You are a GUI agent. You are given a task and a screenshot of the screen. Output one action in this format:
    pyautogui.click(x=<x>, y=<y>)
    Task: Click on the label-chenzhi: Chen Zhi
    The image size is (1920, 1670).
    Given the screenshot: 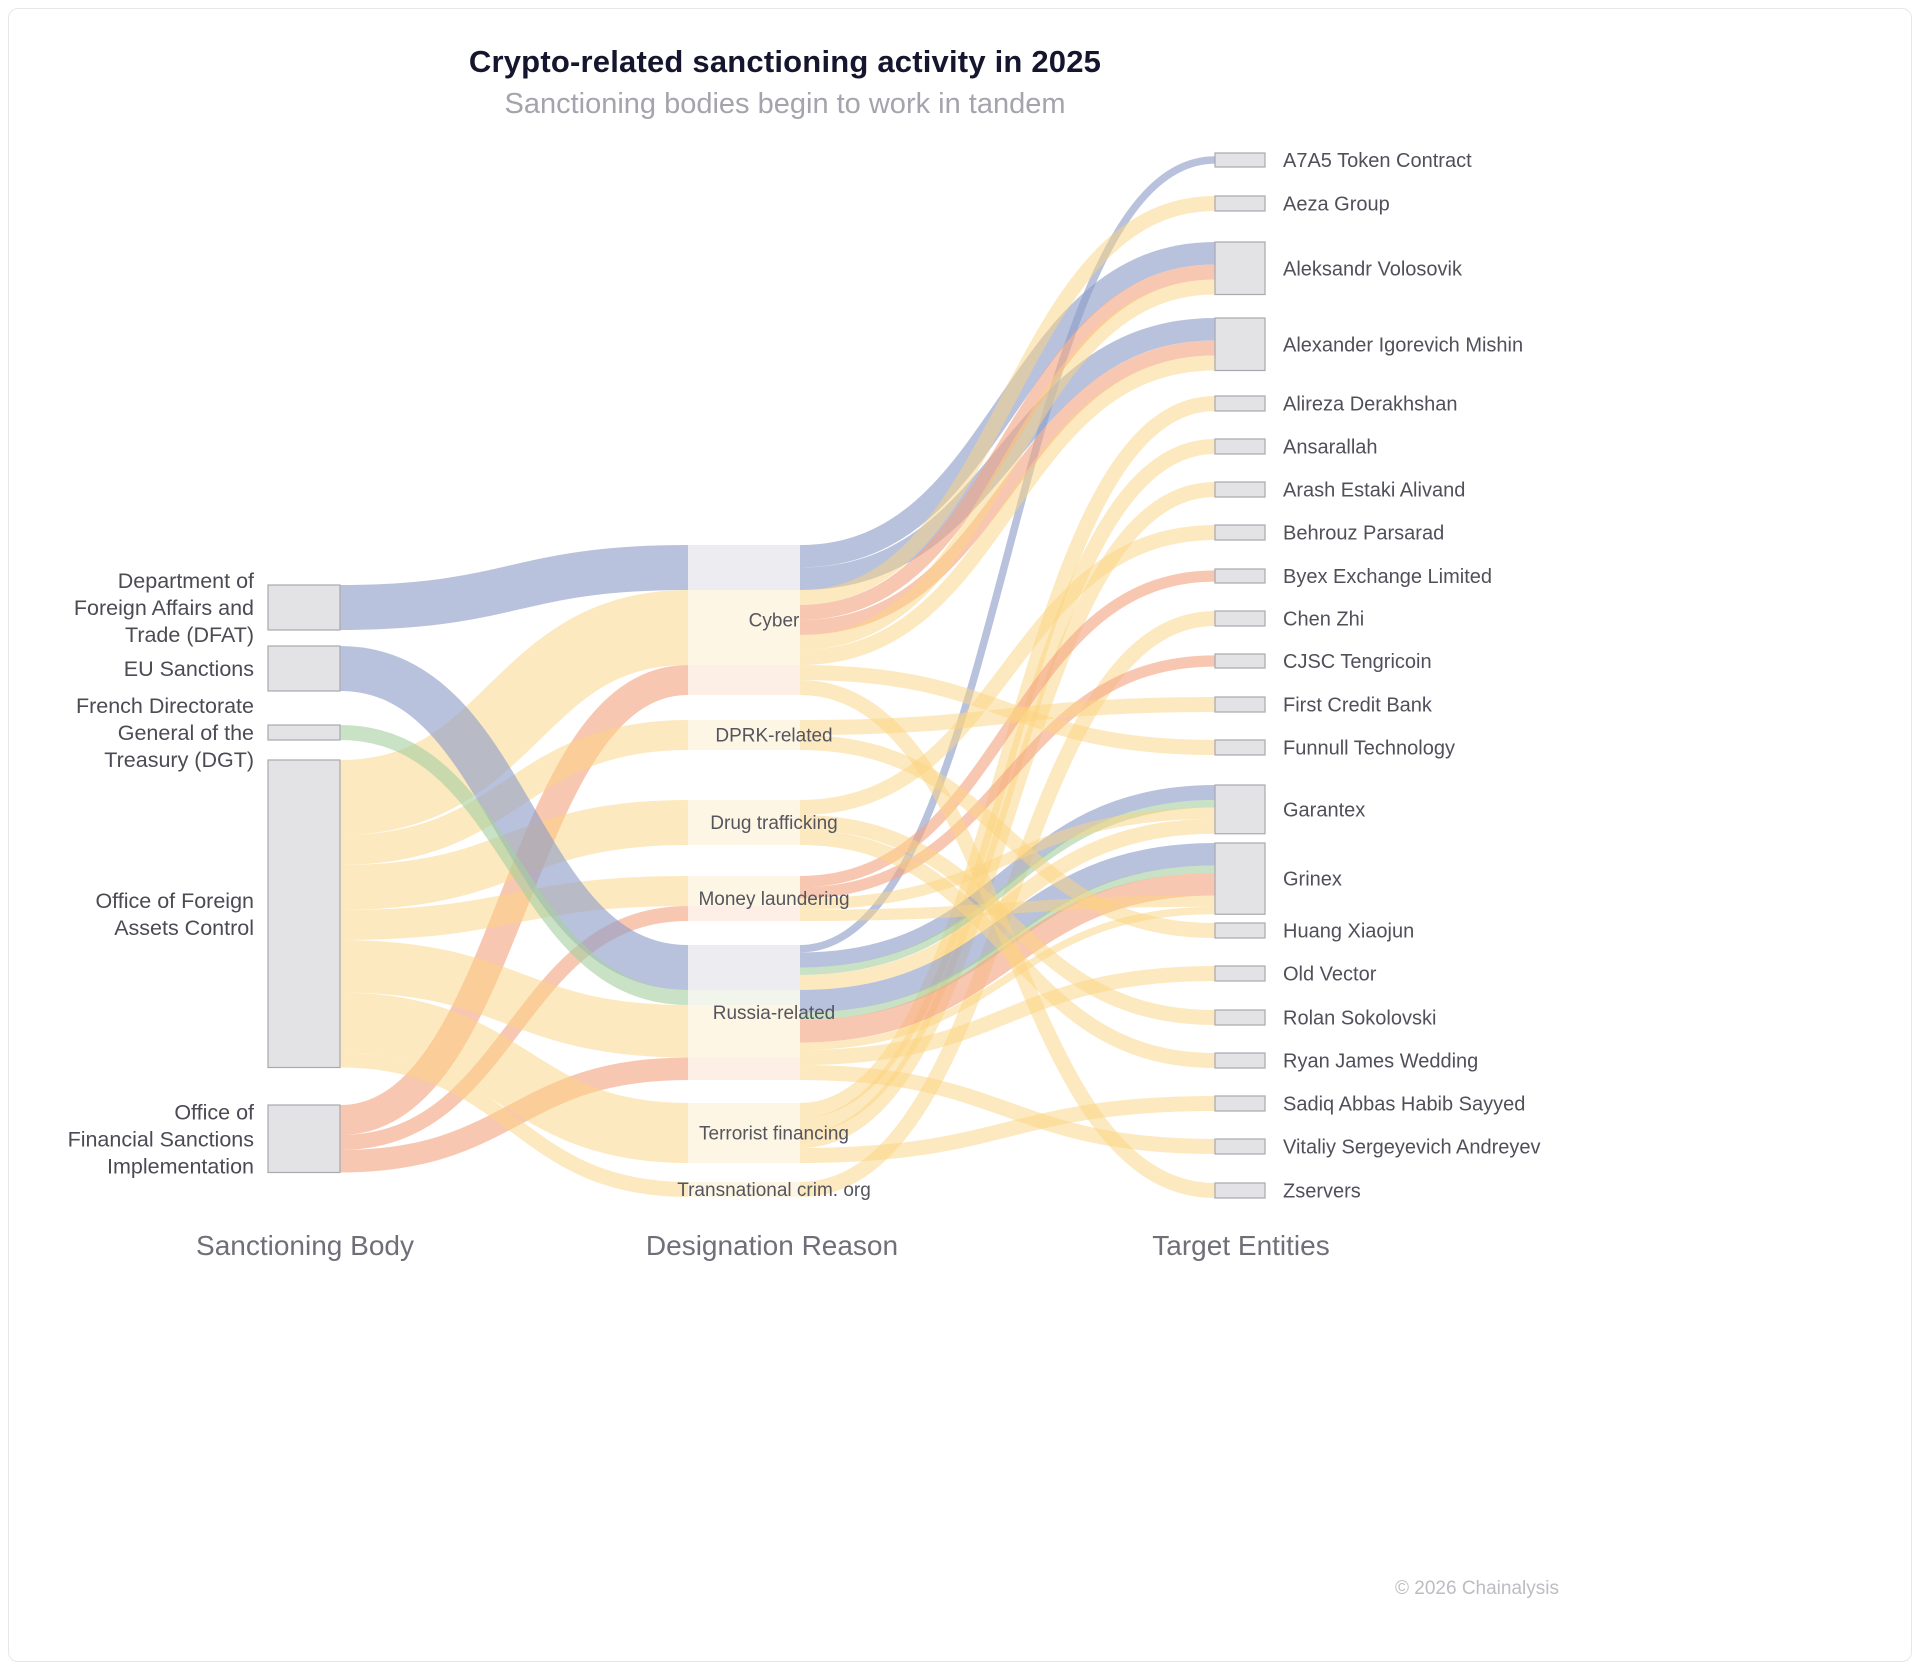 What is the action you would take?
    pyautogui.click(x=1323, y=620)
    